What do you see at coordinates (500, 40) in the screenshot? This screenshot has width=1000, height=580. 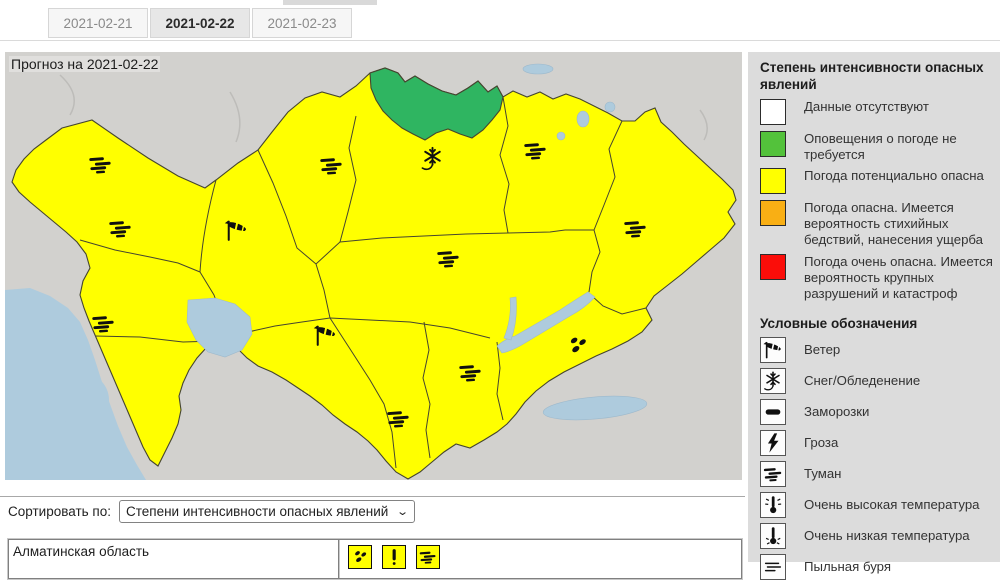 I see `tabs-divider` at bounding box center [500, 40].